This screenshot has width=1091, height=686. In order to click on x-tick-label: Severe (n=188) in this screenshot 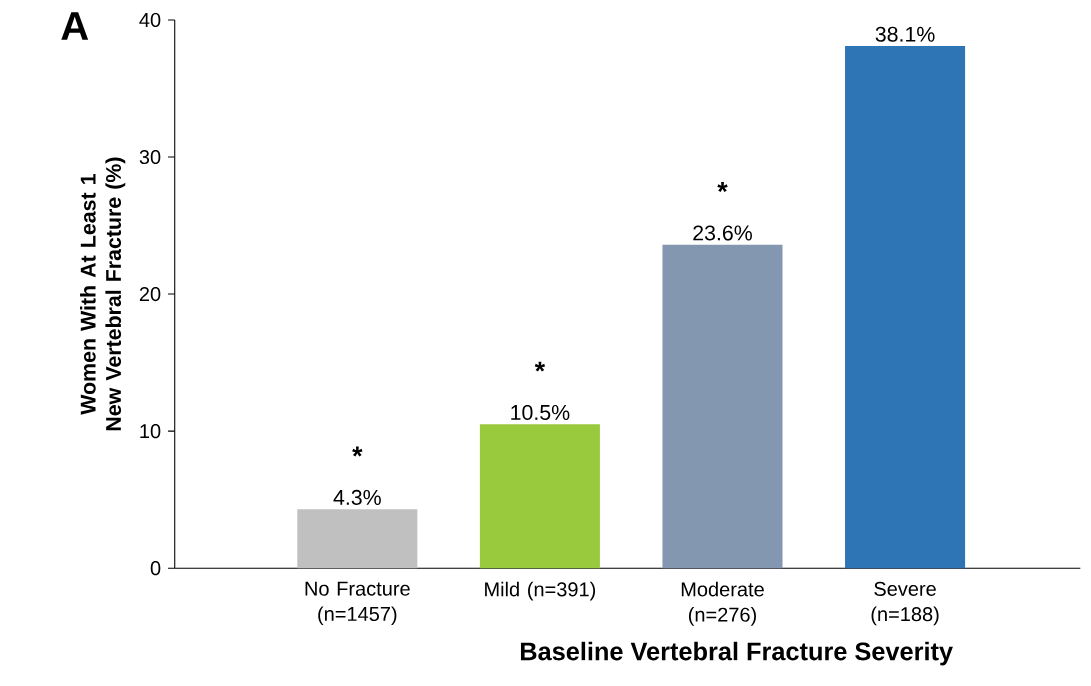, I will do `click(905, 604)`.